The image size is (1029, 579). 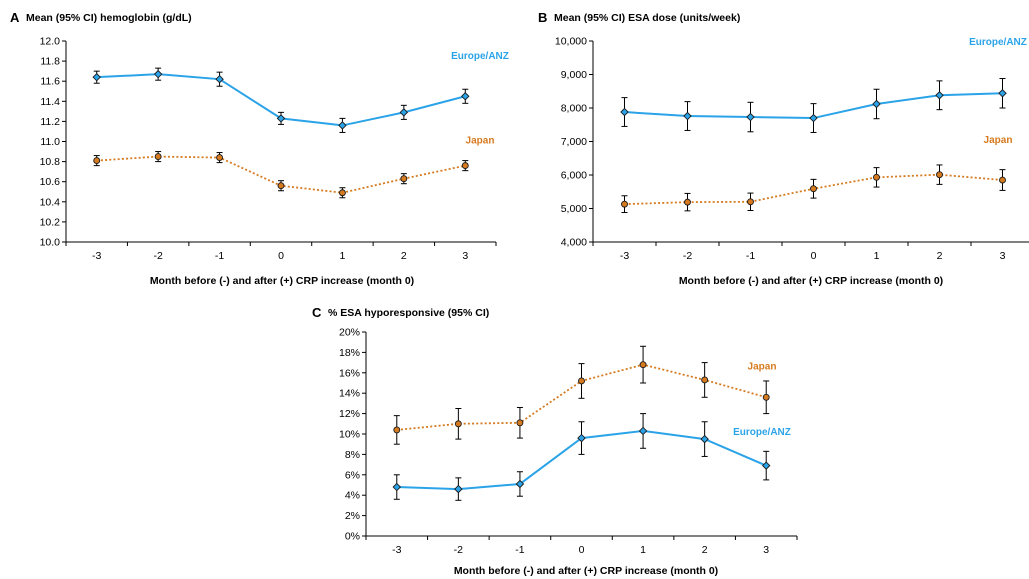 I want to click on y-tick-label: 10.2, so click(x=50, y=222).